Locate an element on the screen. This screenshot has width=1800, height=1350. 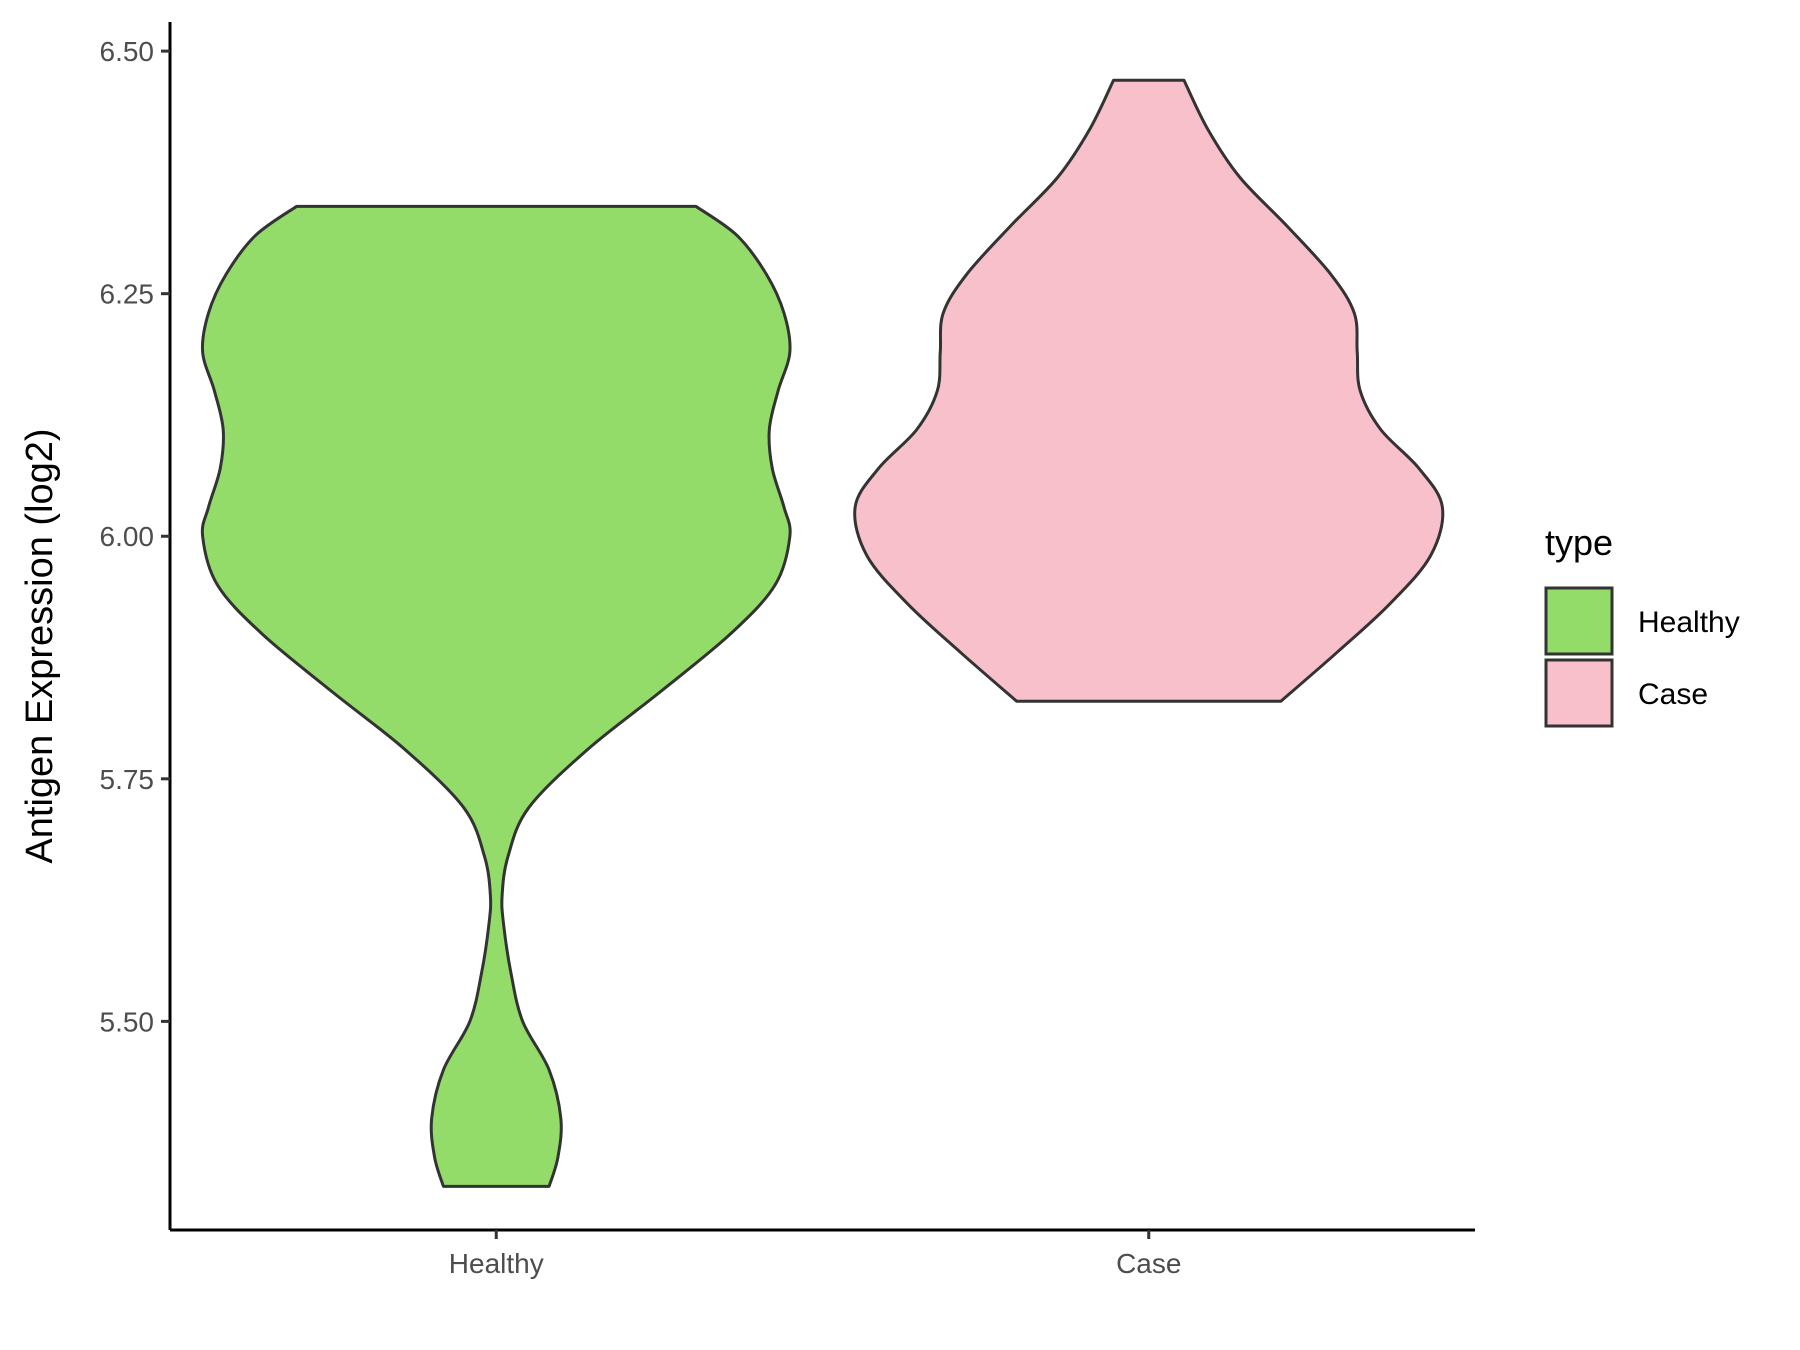
y-tick-label: 6.25 is located at coordinates (127, 294).